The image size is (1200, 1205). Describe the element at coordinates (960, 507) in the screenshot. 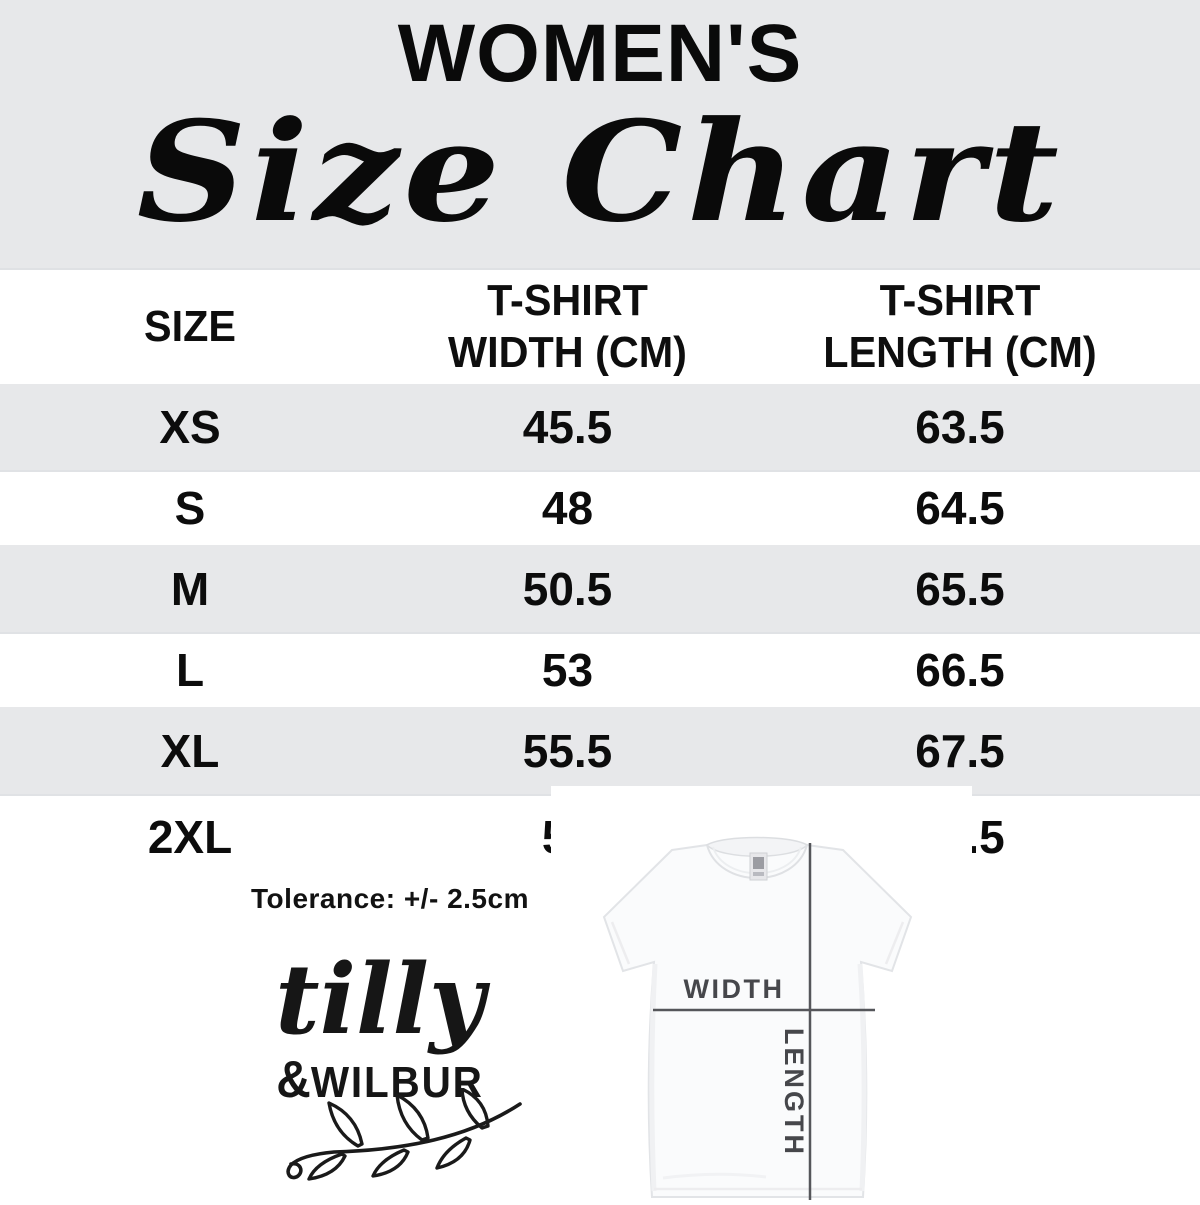

I see `row-length-value: 64.5` at that location.